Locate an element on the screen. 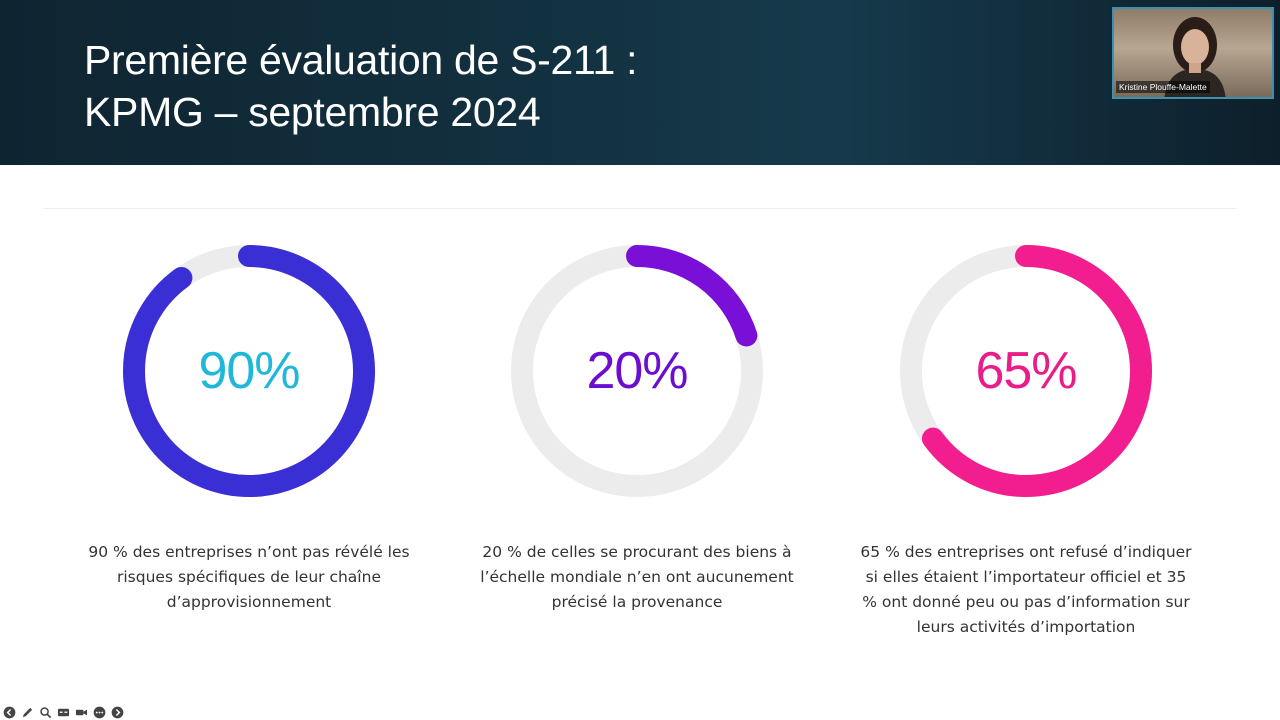 The height and width of the screenshot is (720, 1280). zoom-button is located at coordinates (45, 712).